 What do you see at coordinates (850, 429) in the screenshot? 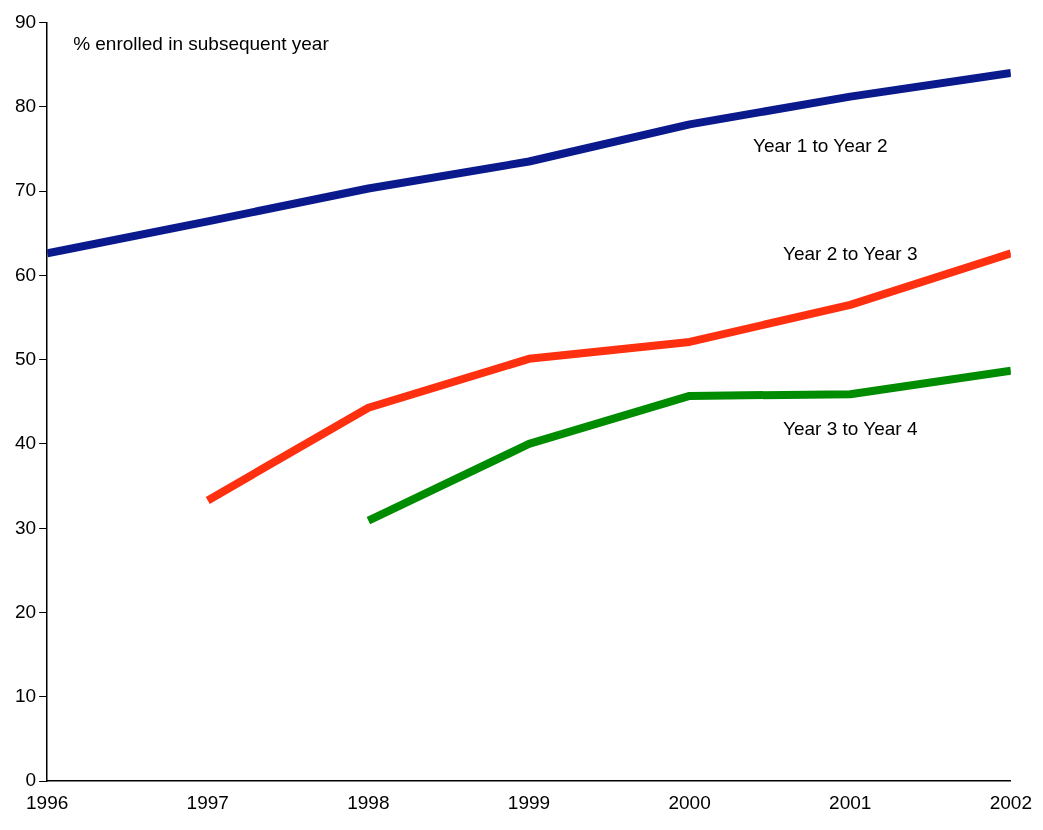
I see `series-label: Year 3 to Year 4` at bounding box center [850, 429].